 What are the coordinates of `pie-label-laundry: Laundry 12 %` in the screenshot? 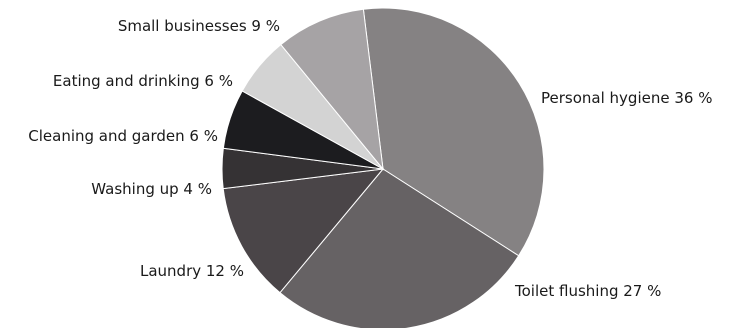 It's located at (192, 271).